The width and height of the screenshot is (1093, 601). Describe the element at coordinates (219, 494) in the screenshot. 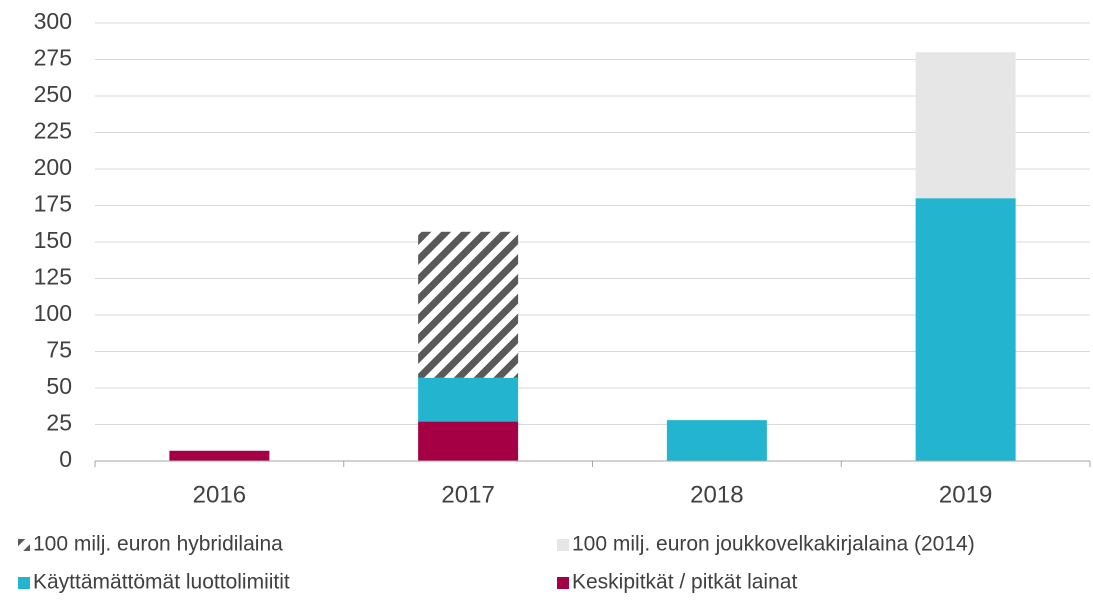

I see `x-tick-label: 2016` at that location.